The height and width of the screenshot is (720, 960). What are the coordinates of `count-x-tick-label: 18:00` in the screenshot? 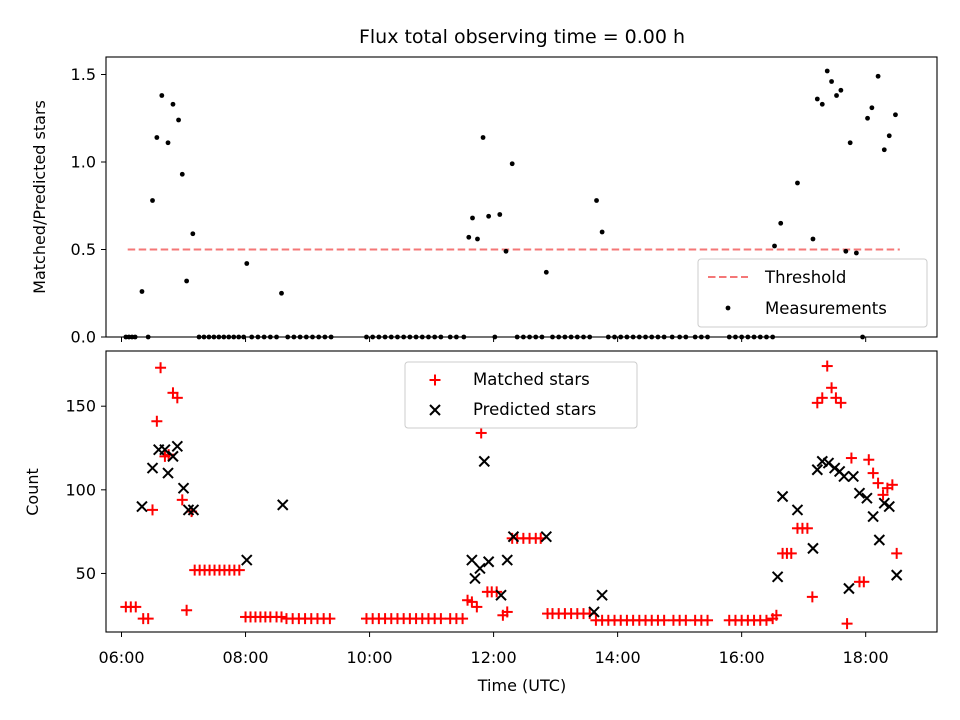 It's located at (866, 657).